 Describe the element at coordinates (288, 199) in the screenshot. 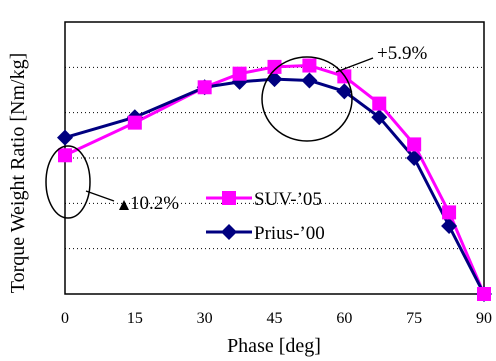

I see `legend-label-suv: SUV-’05` at that location.